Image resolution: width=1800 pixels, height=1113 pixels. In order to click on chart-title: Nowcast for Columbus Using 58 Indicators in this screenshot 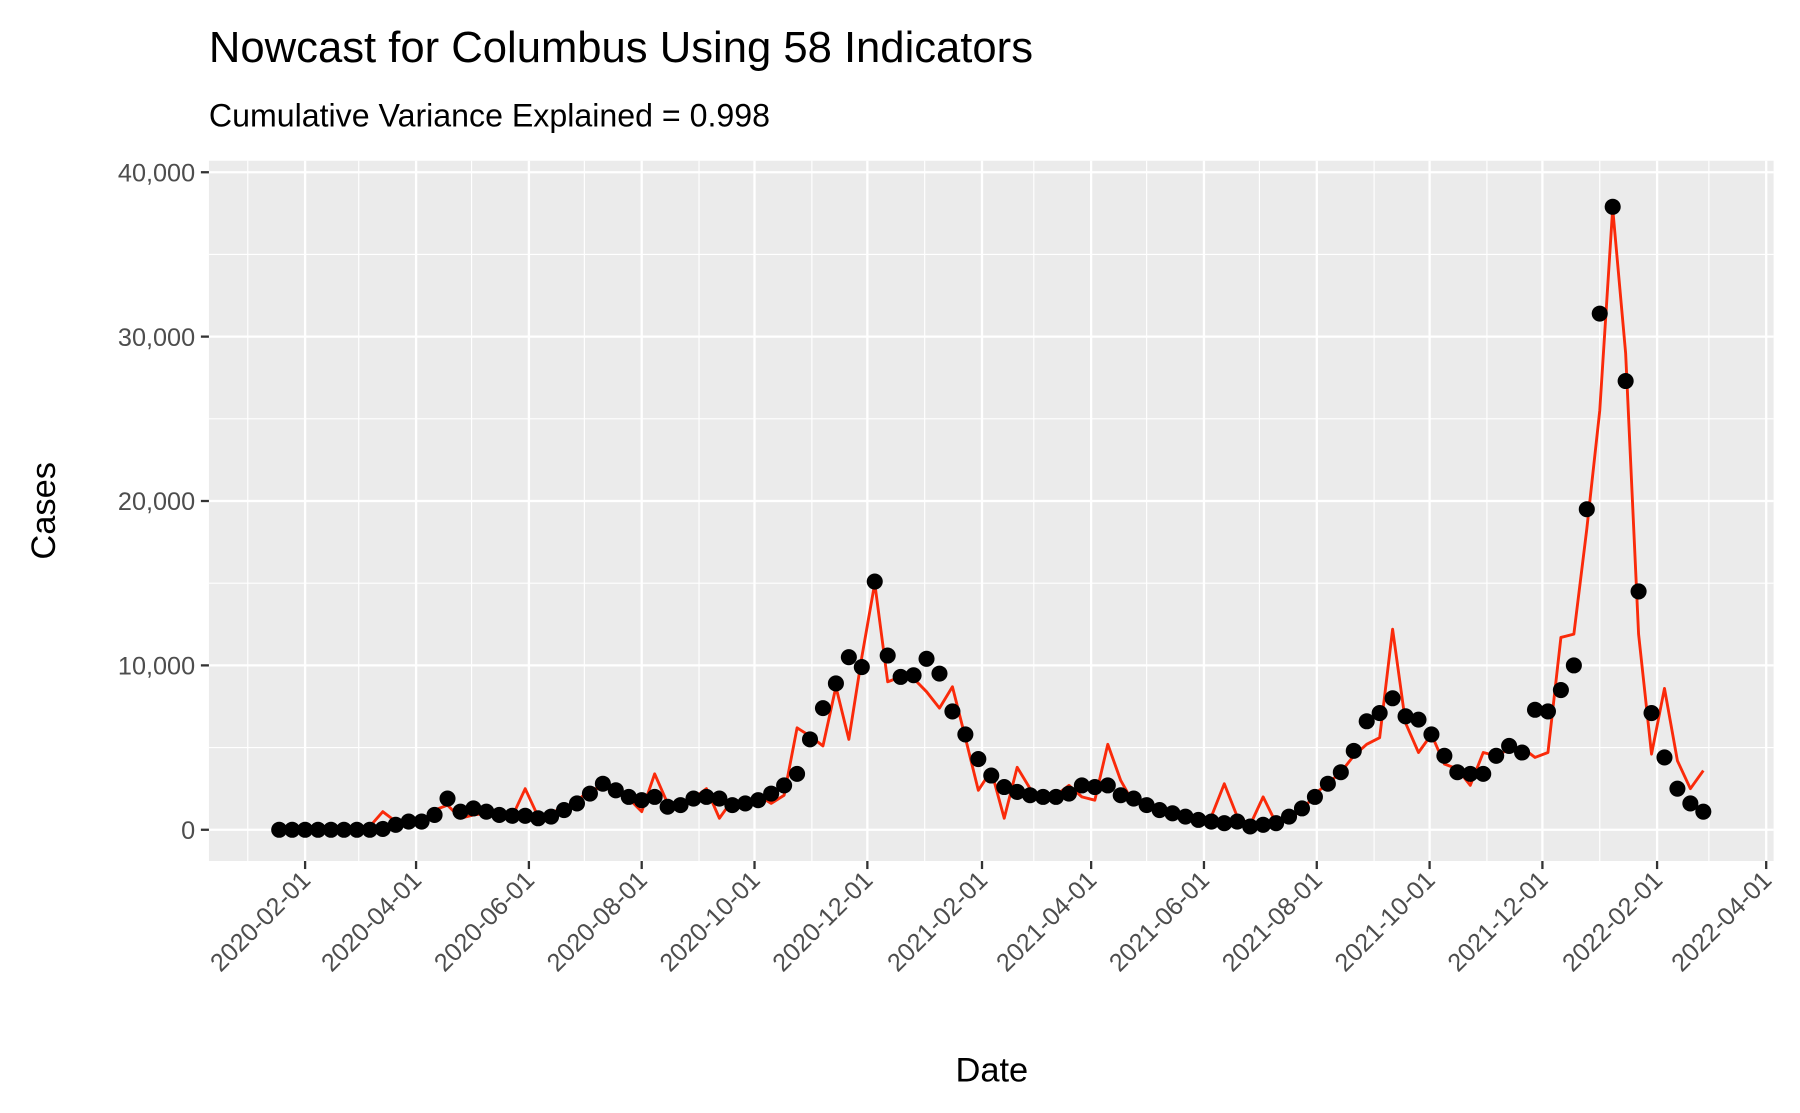, I will do `click(621, 48)`.